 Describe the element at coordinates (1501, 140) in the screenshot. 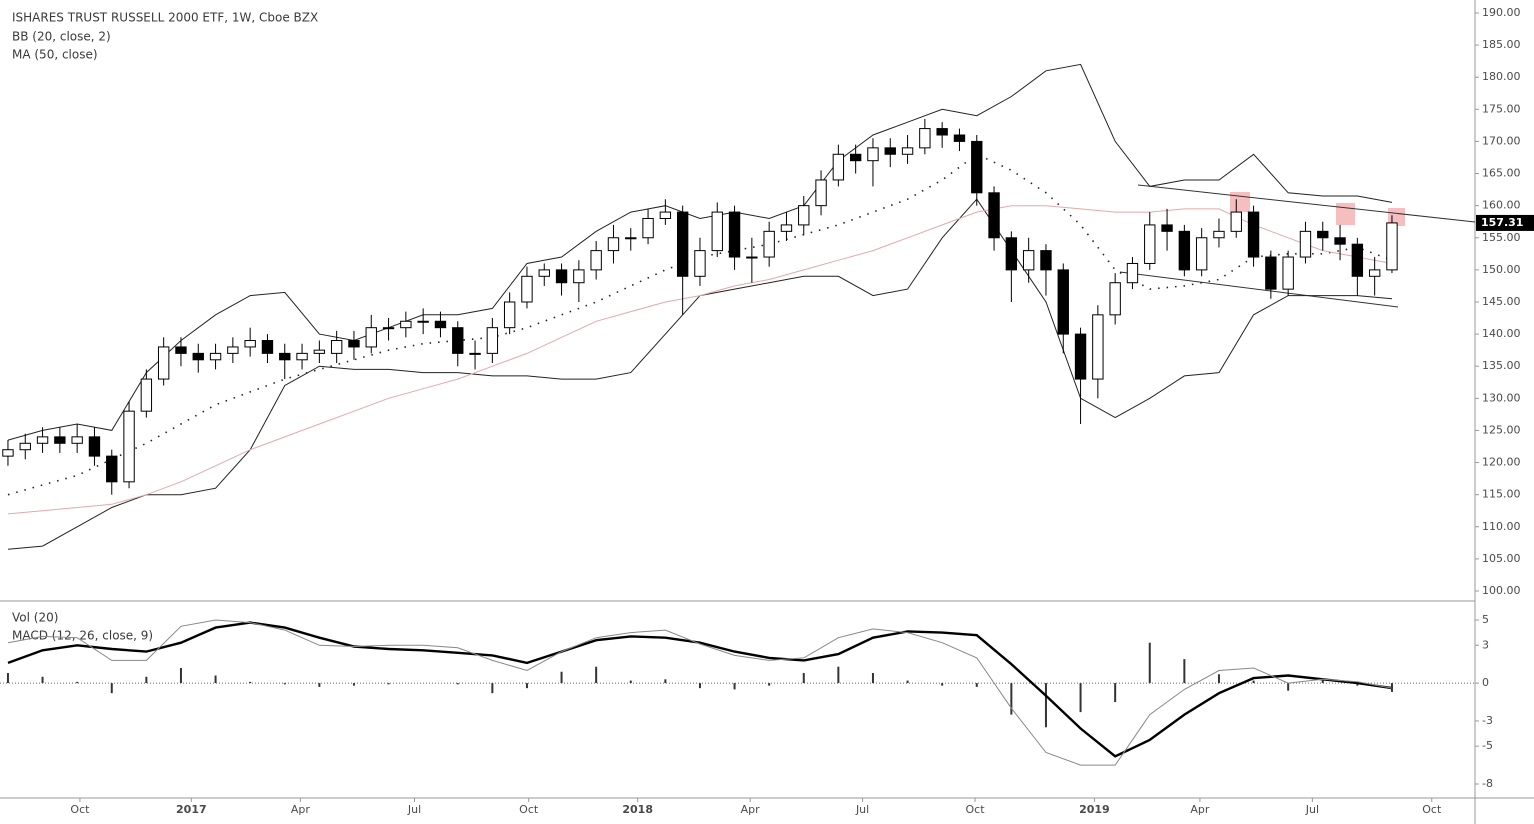

I see `y-tick-label: 170.00` at that location.